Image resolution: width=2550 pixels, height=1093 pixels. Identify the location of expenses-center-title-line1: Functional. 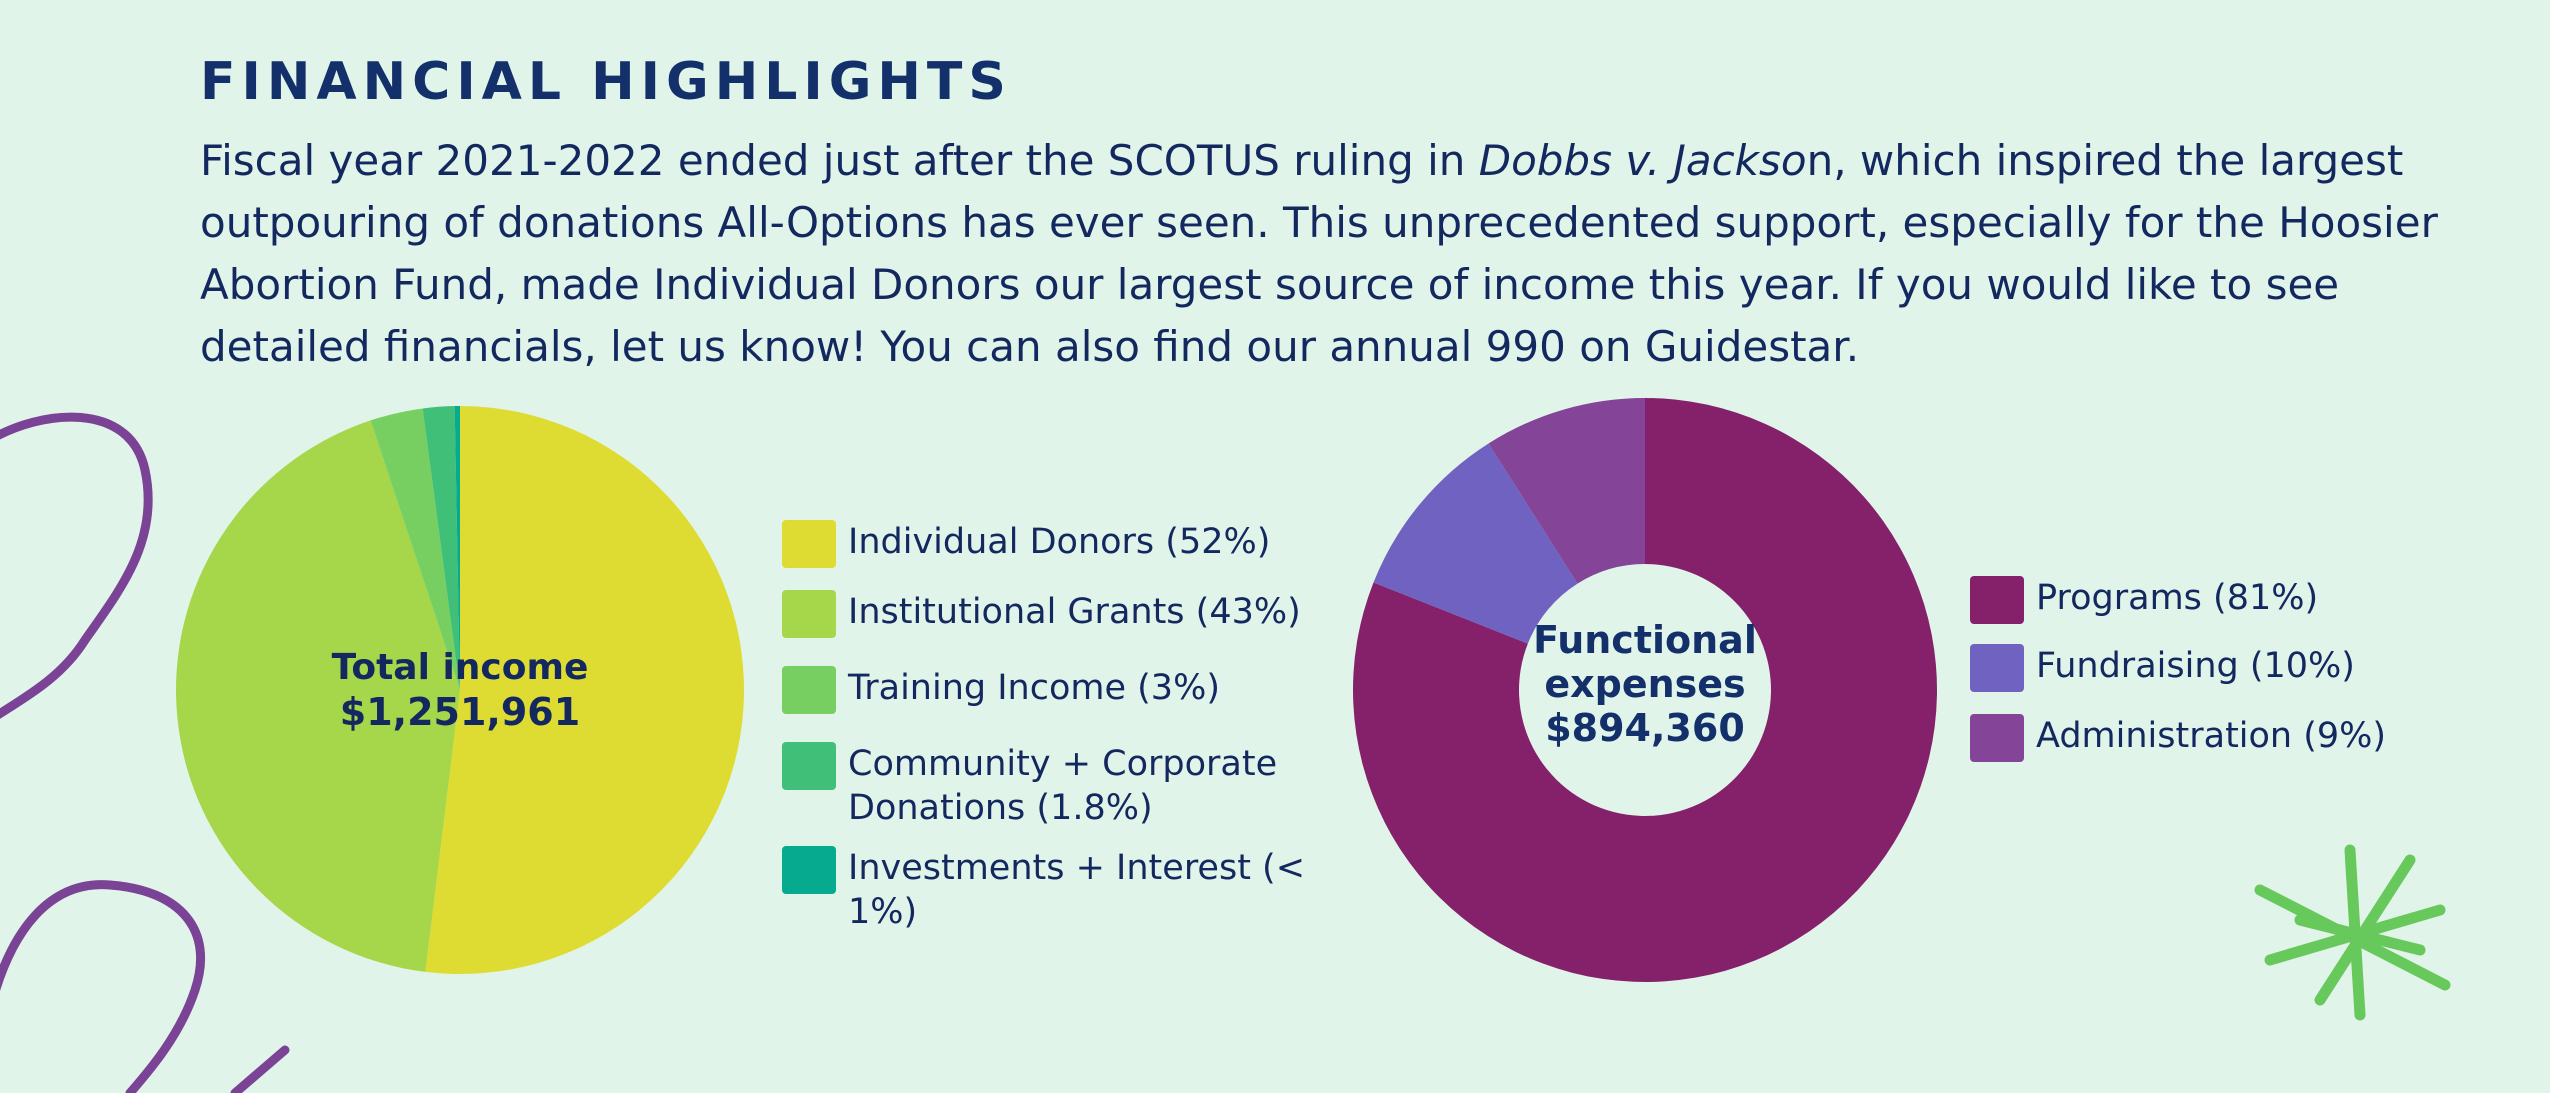
(1645, 640).